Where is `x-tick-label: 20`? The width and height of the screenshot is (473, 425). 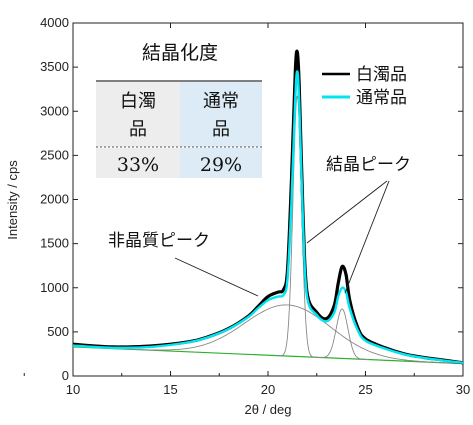 x-tick-label: 20 is located at coordinates (268, 389).